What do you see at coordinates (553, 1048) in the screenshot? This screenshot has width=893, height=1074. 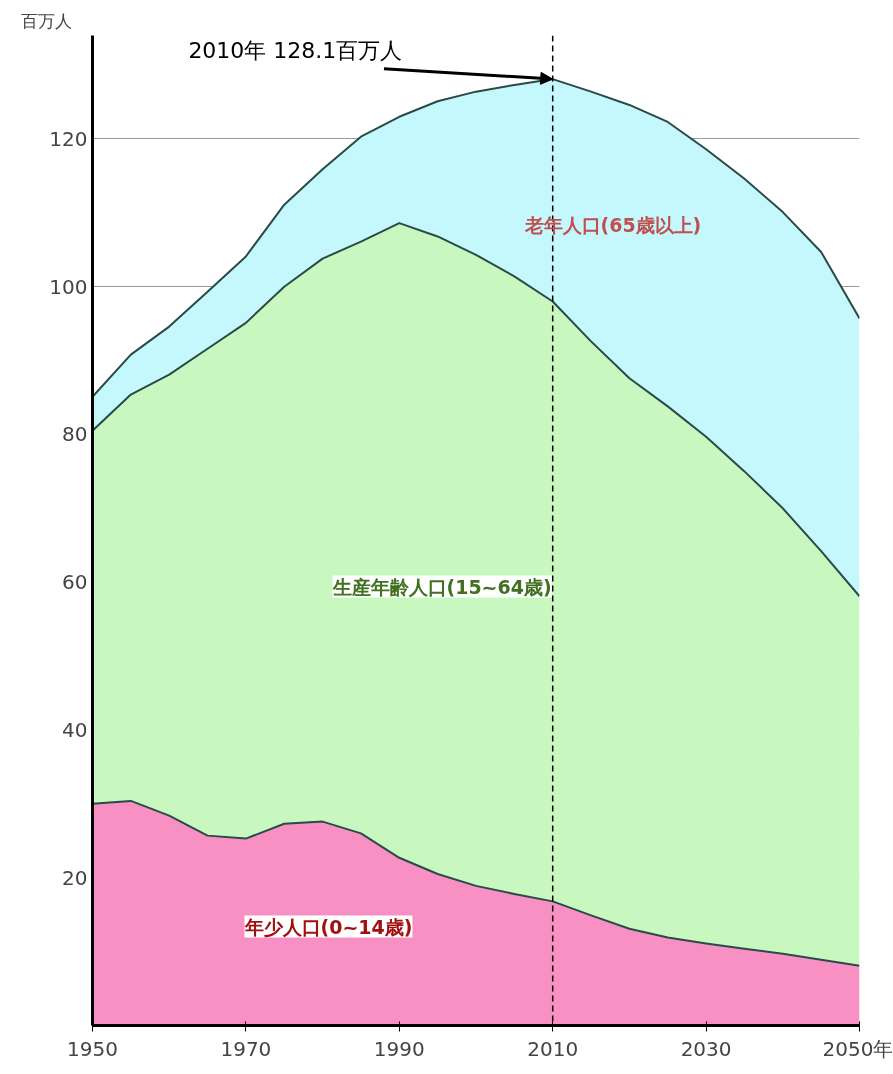 I see `x-tick-label: 2010` at bounding box center [553, 1048].